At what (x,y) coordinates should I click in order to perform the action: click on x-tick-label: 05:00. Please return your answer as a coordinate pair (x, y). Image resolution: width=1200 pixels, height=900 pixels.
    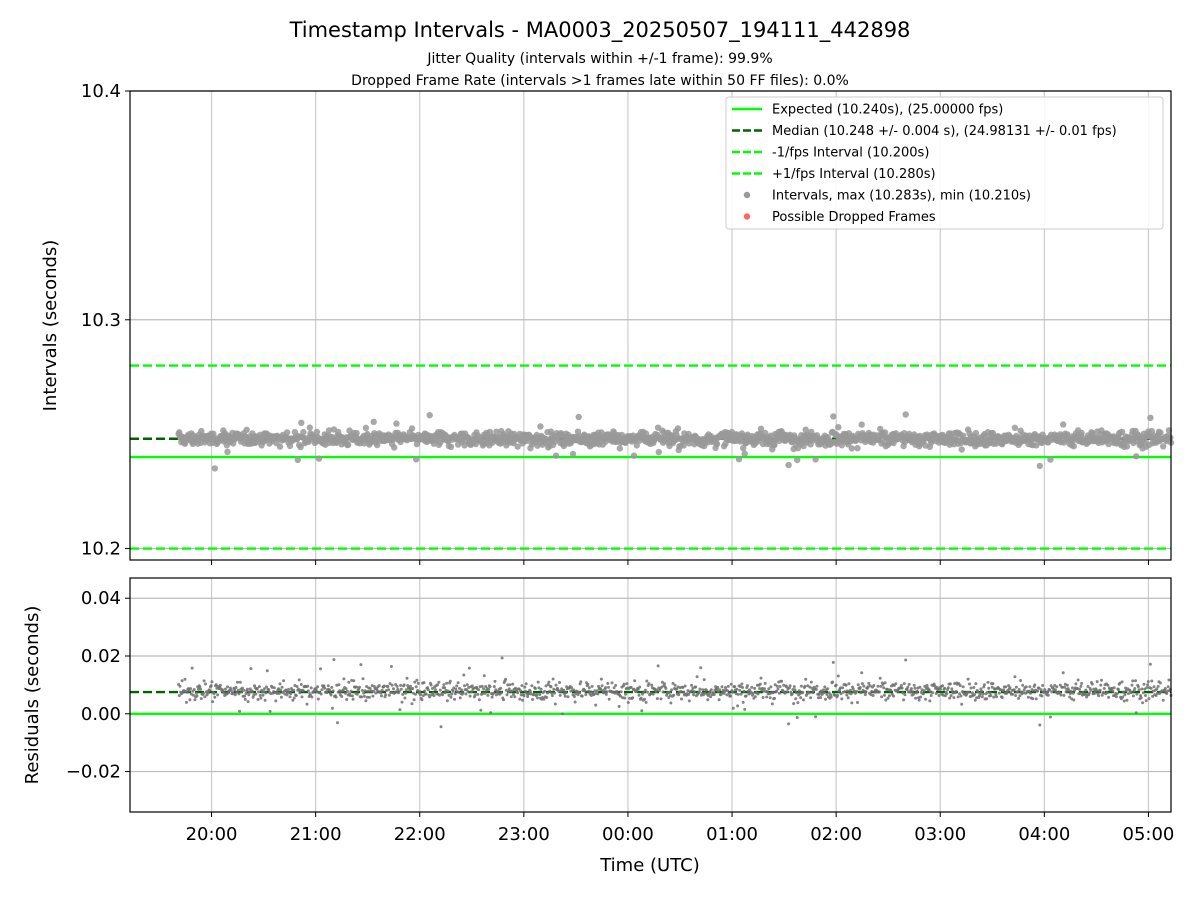
    Looking at the image, I should click on (1149, 834).